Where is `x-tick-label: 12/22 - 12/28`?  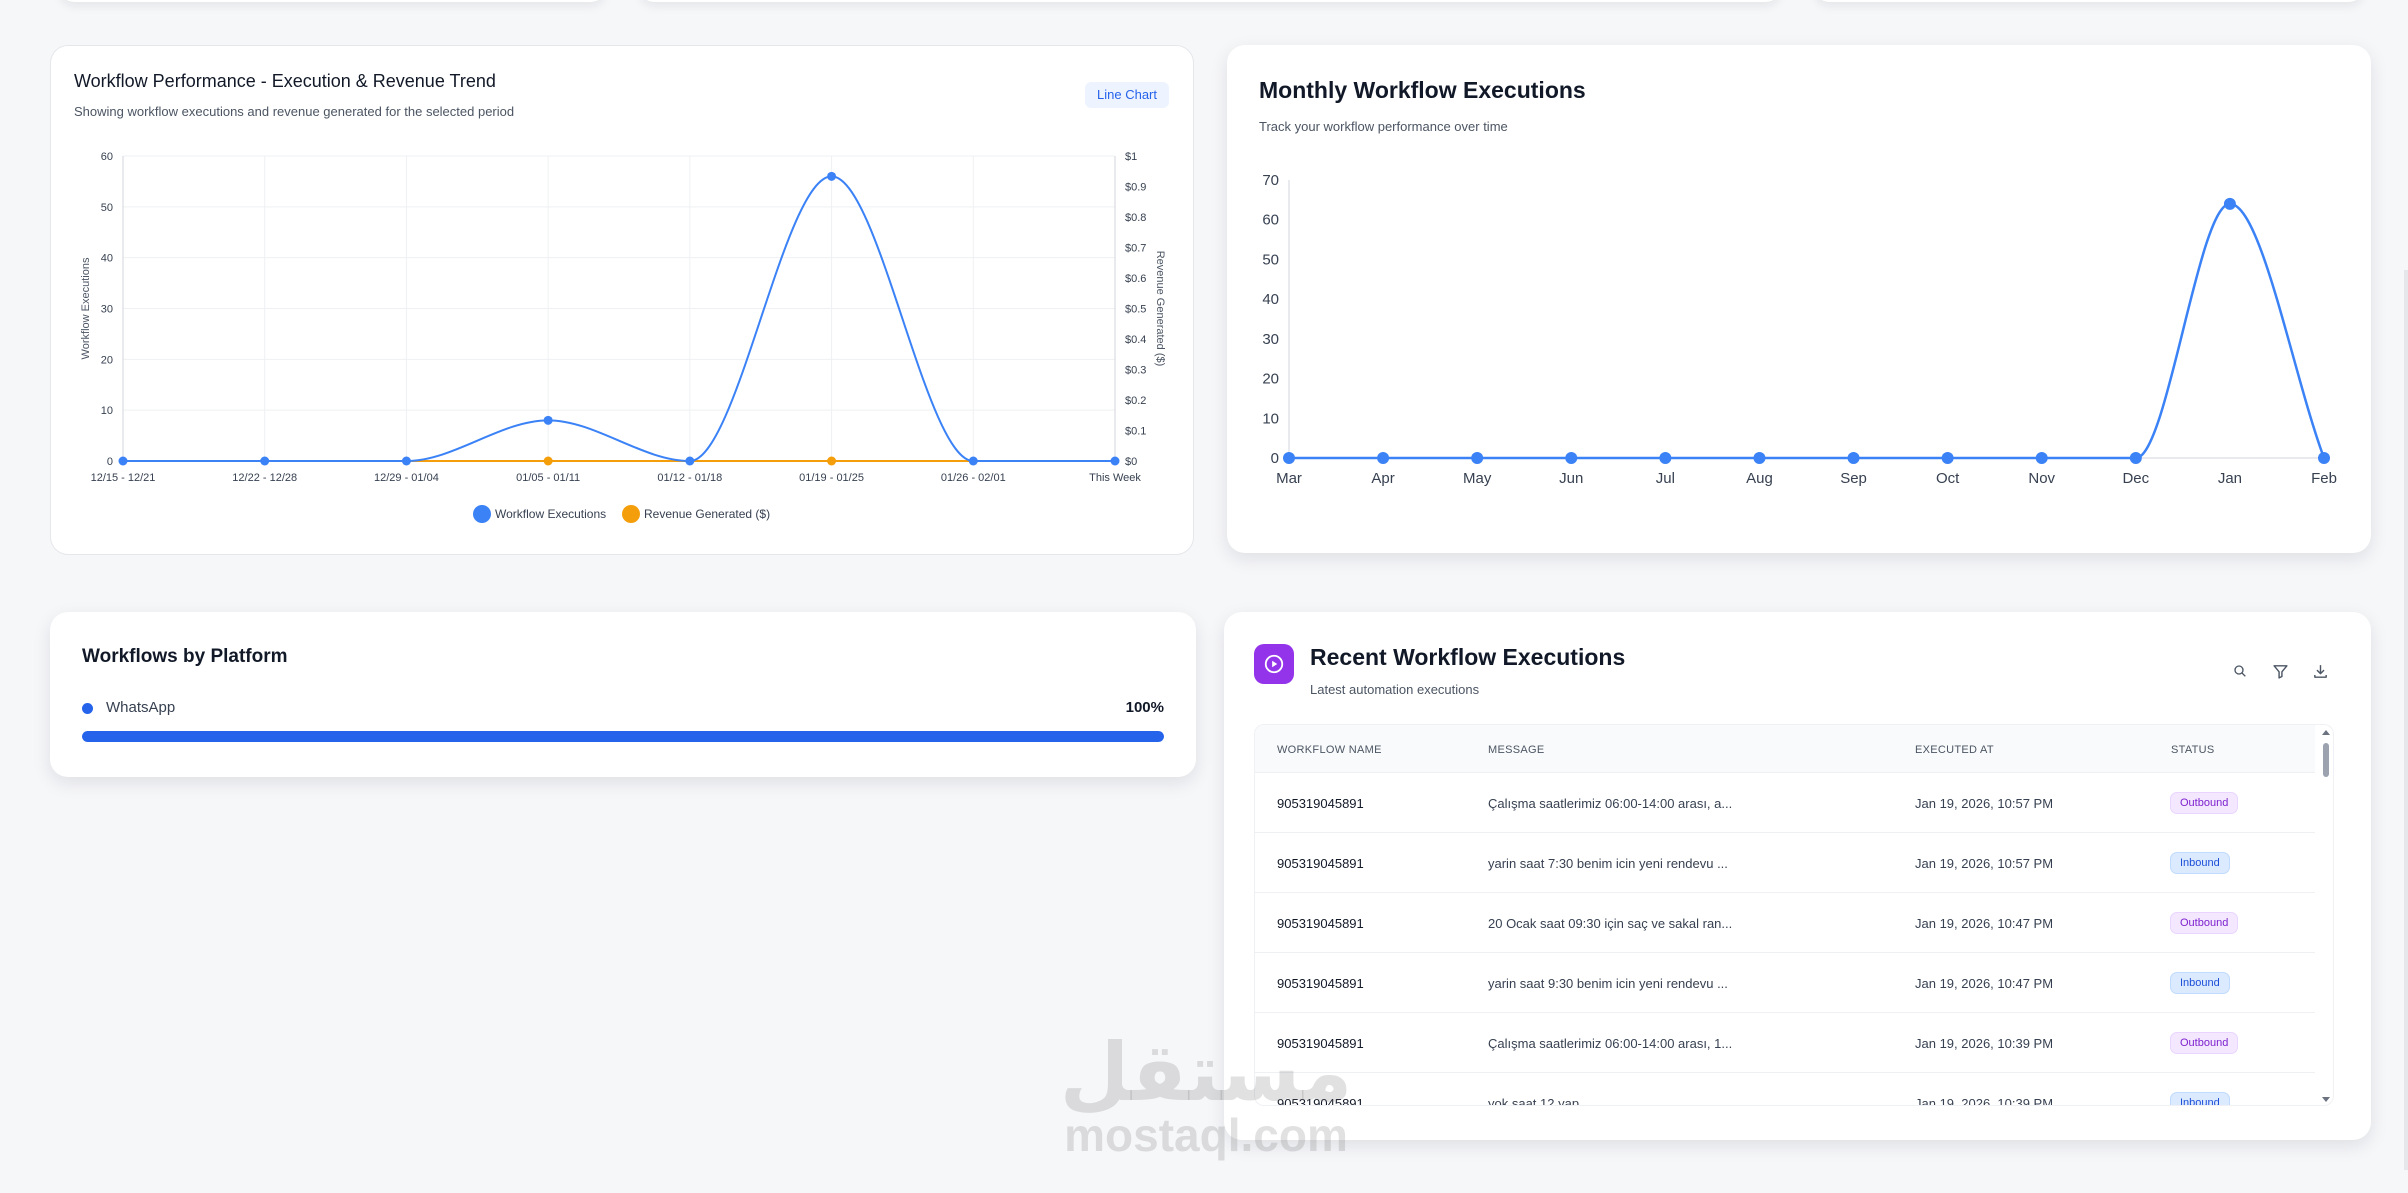
x-tick-label: 12/22 - 12/28 is located at coordinates (264, 478).